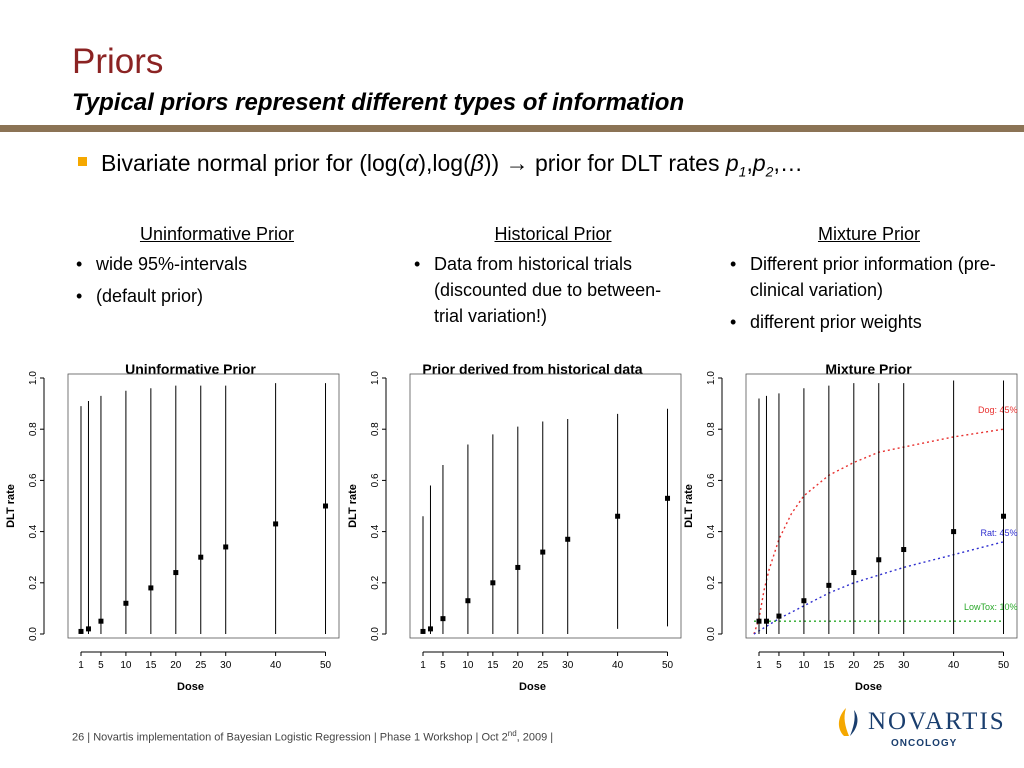 This screenshot has width=1024, height=768. What do you see at coordinates (998, 533) in the screenshot?
I see `curve-label: Rat: 45%` at bounding box center [998, 533].